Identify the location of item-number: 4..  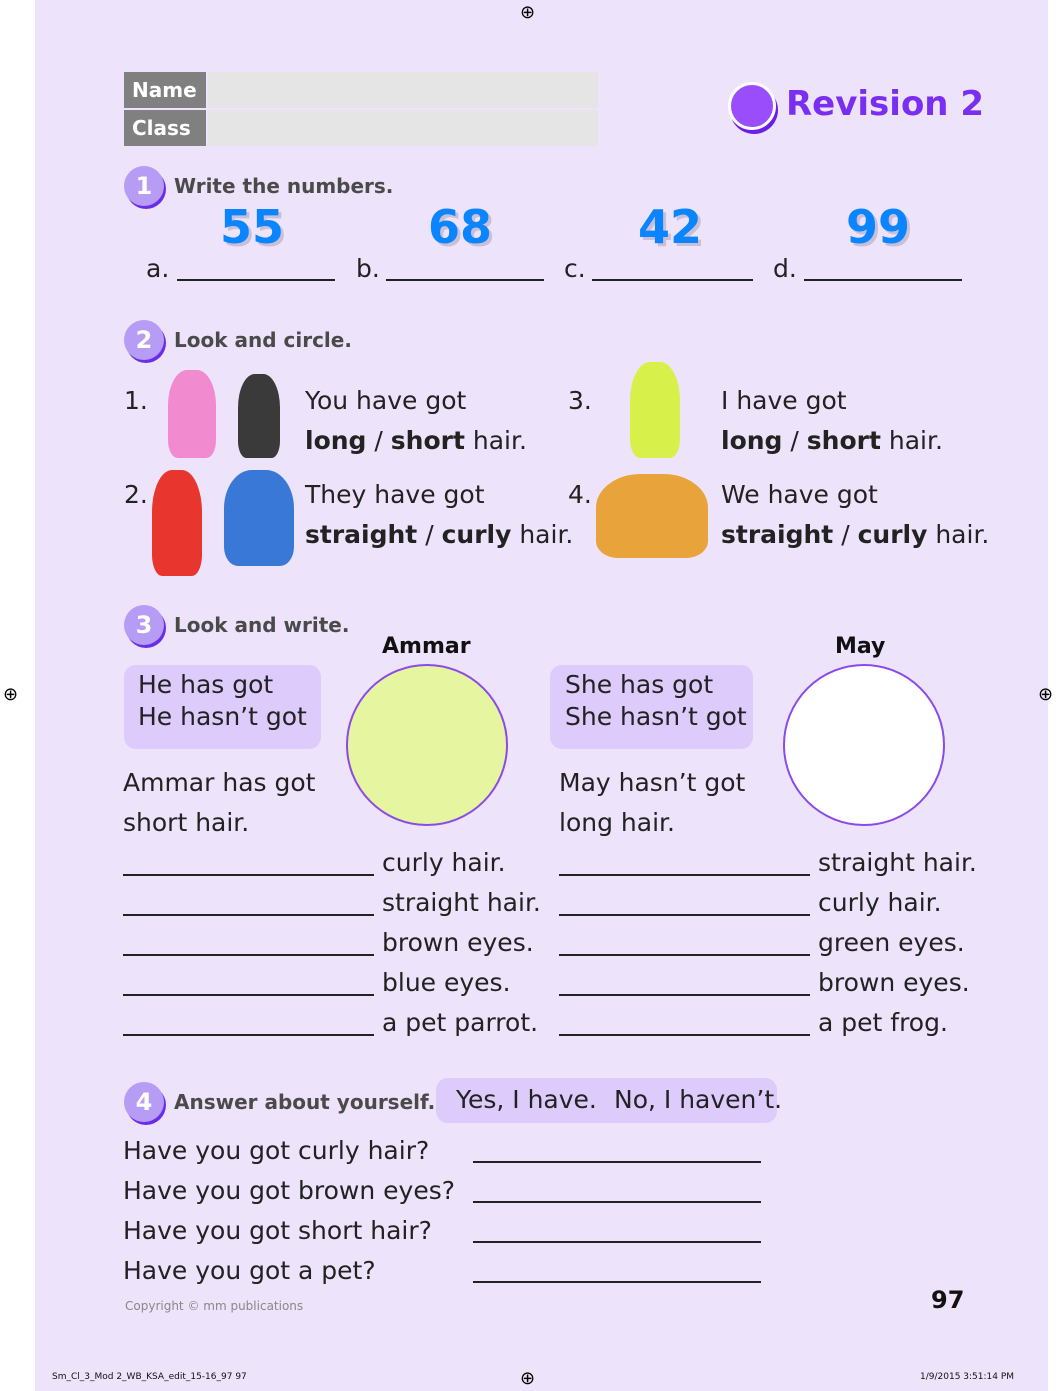
(580, 494).